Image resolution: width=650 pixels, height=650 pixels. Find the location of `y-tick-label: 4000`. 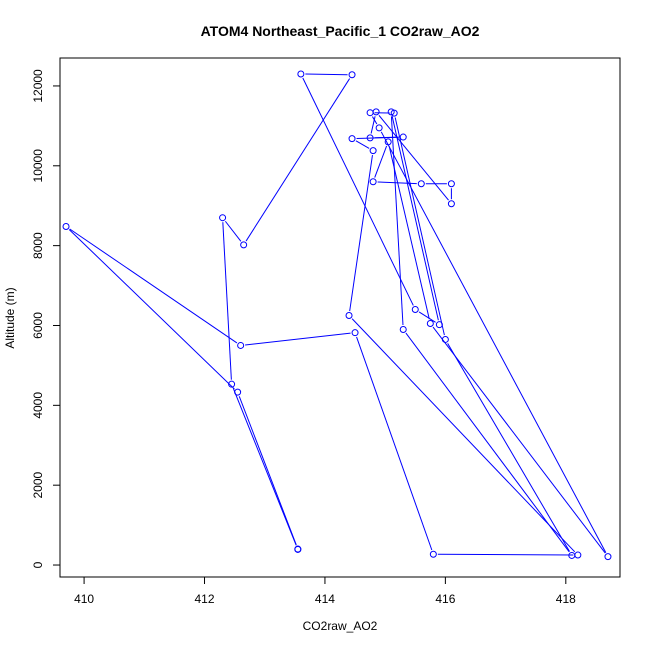

y-tick-label: 4000 is located at coordinates (38, 405).